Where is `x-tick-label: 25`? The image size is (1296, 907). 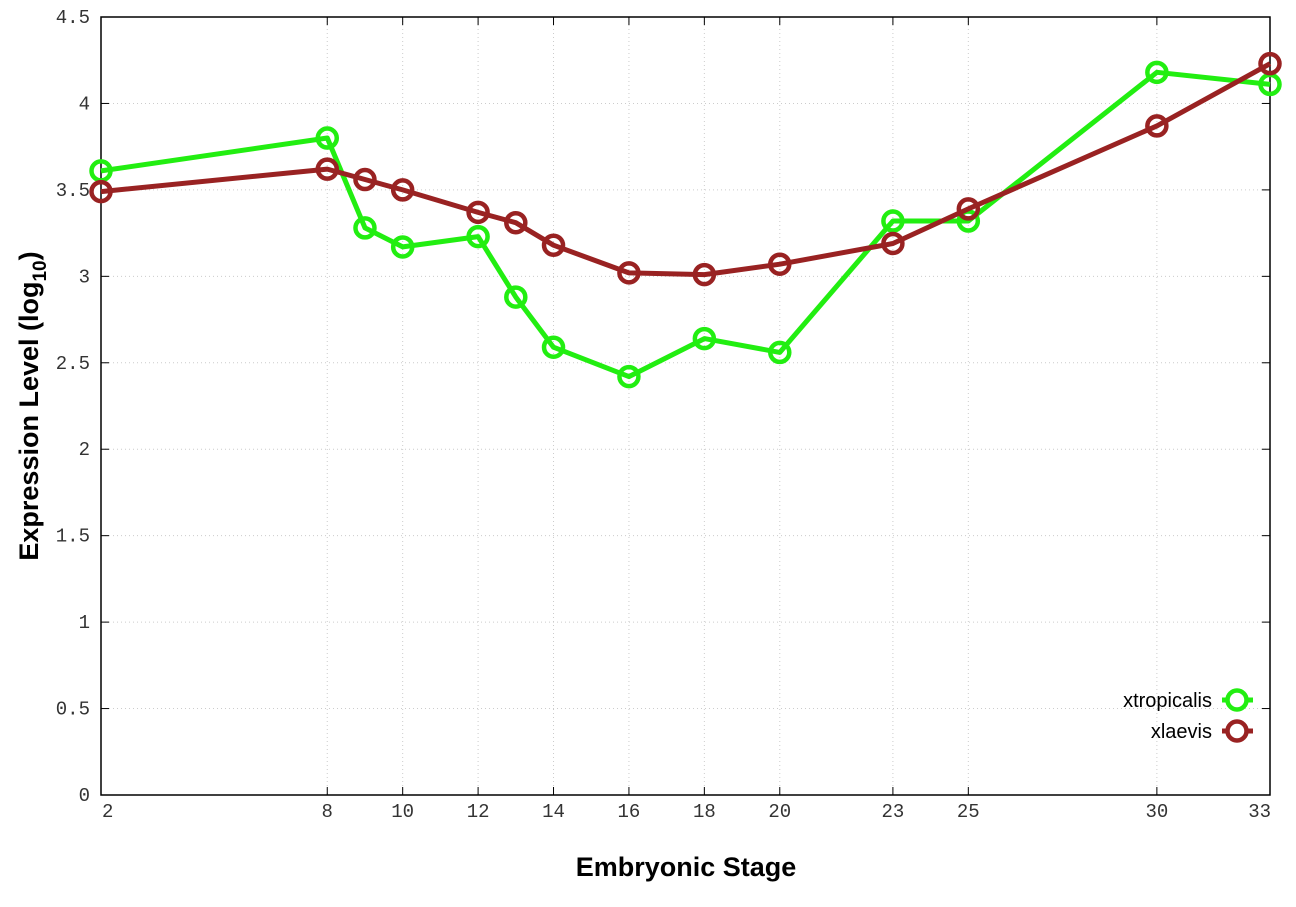
x-tick-label: 25 is located at coordinates (968, 812).